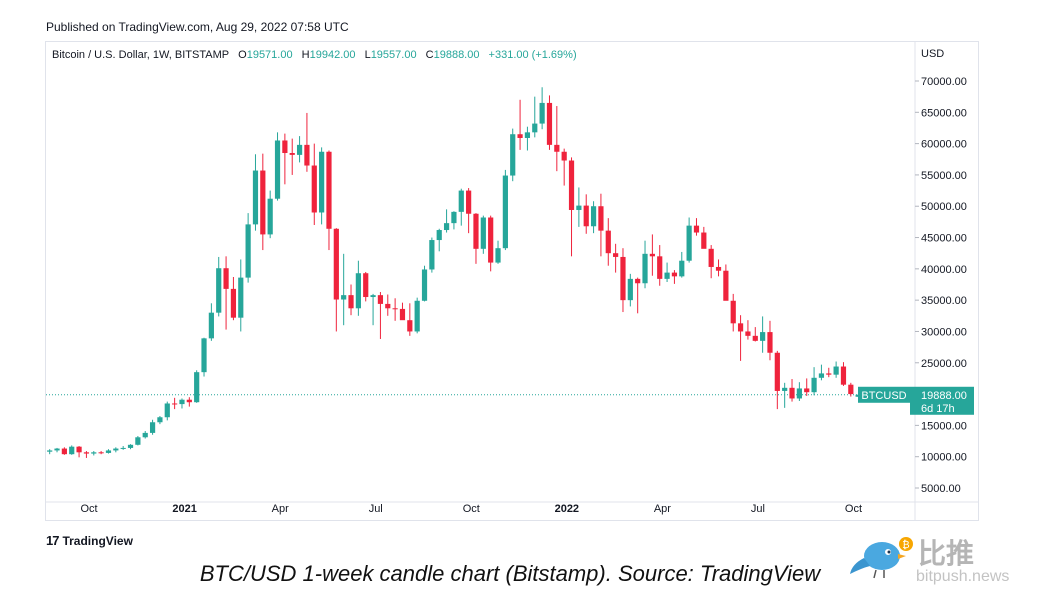 This screenshot has height=605, width=1049. I want to click on ticker-tag-label: BTCUSD, so click(883, 396).